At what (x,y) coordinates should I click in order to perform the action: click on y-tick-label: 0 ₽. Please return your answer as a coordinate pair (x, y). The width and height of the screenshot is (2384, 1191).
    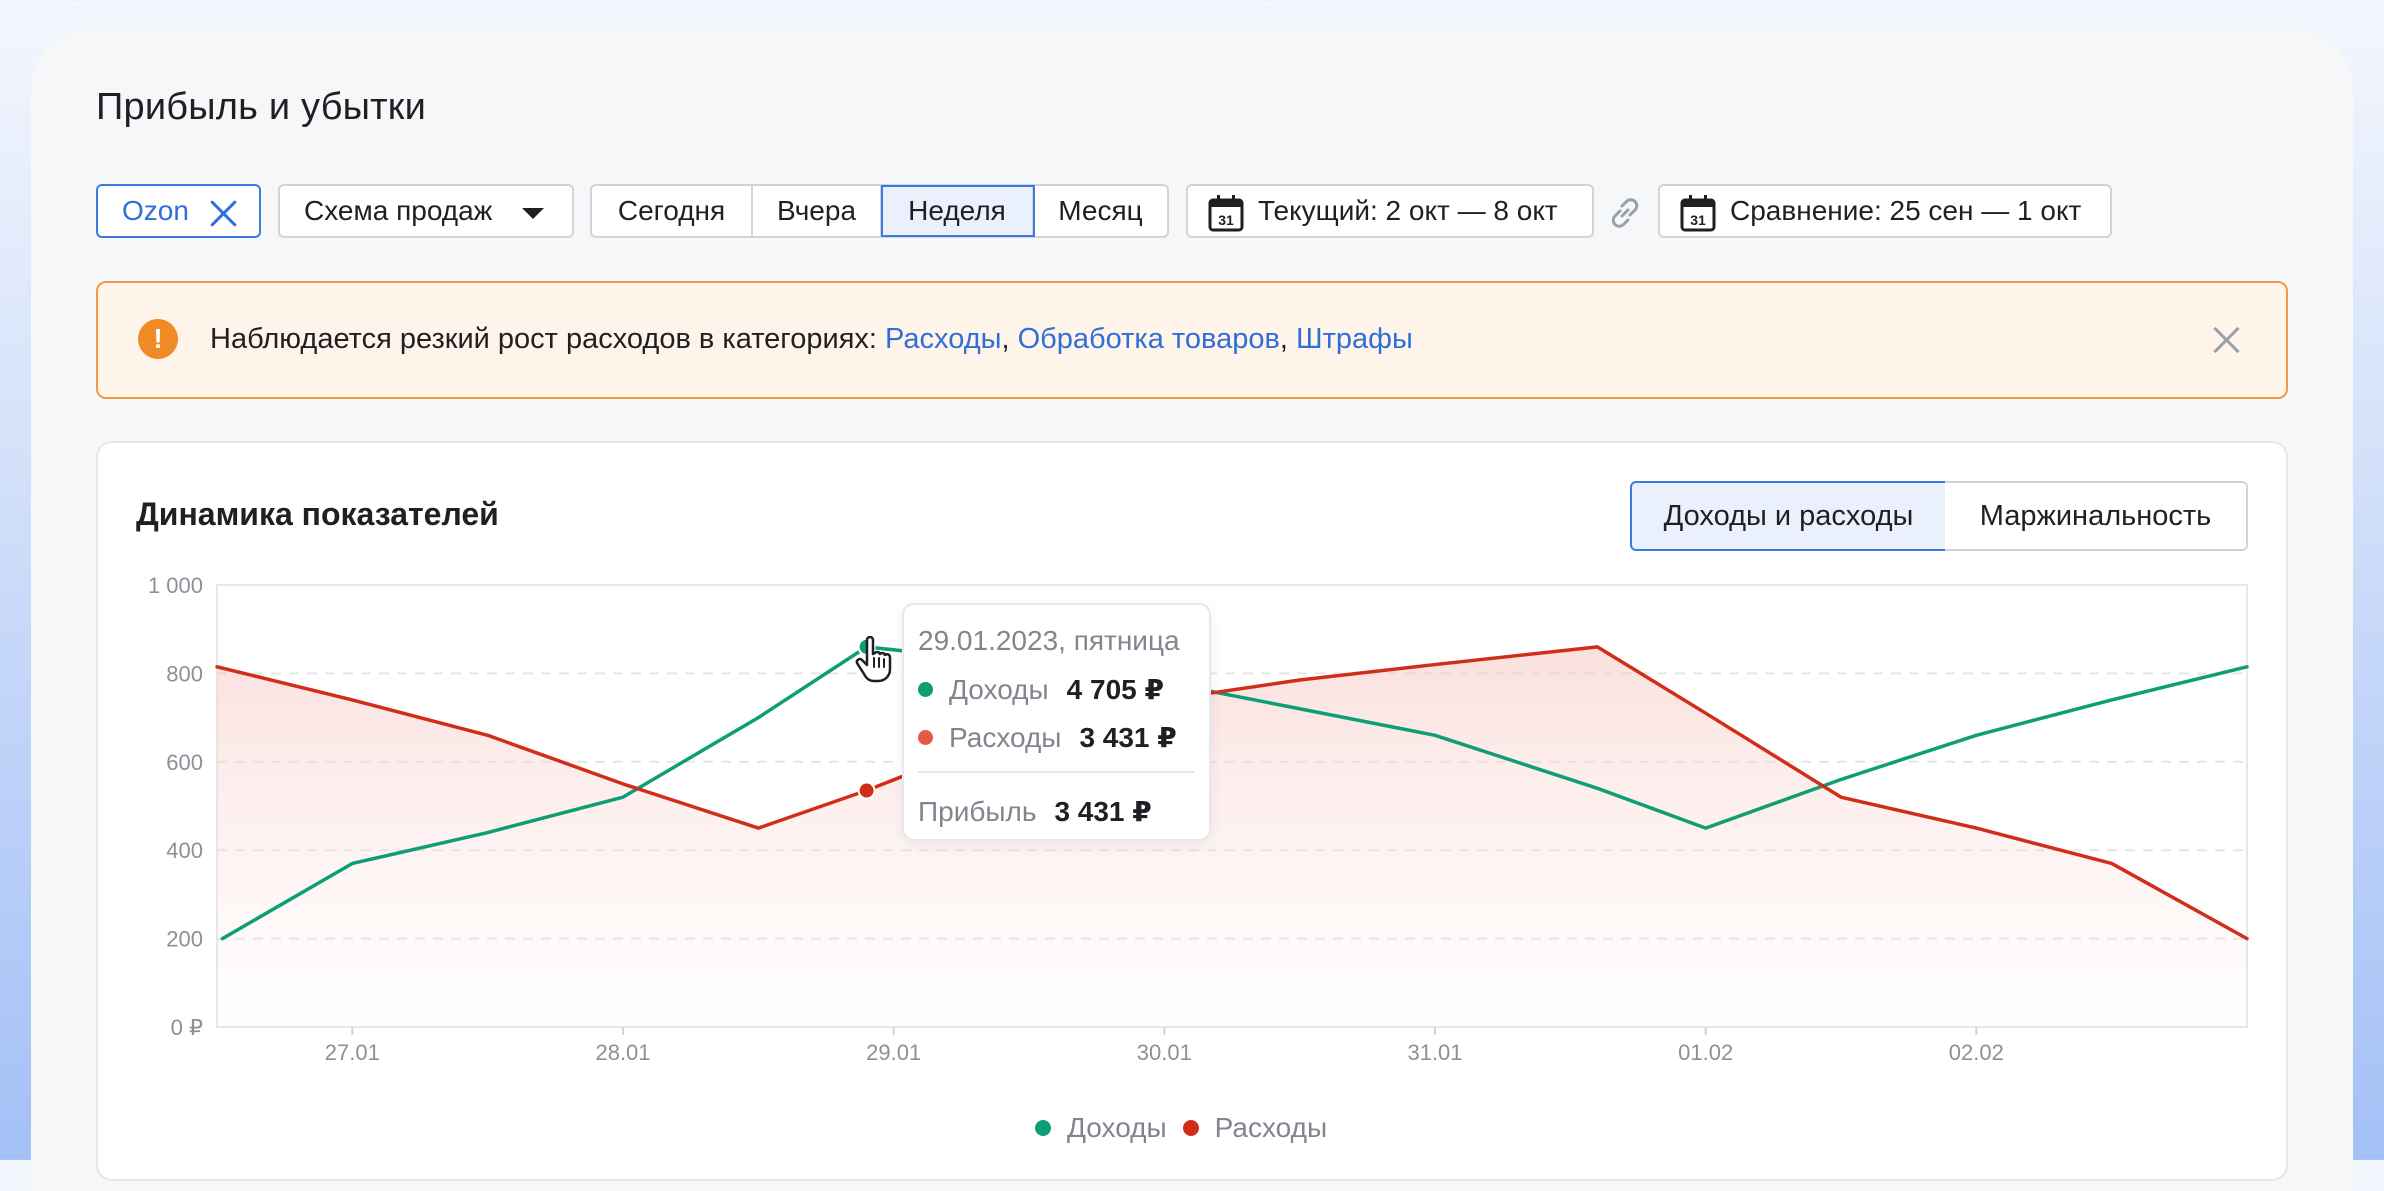
    Looking at the image, I should click on (187, 1027).